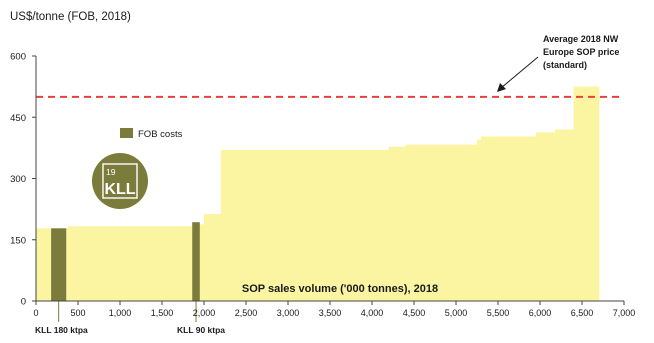 The height and width of the screenshot is (343, 654). Describe the element at coordinates (18, 57) in the screenshot. I see `y-tick-label: 600` at that location.